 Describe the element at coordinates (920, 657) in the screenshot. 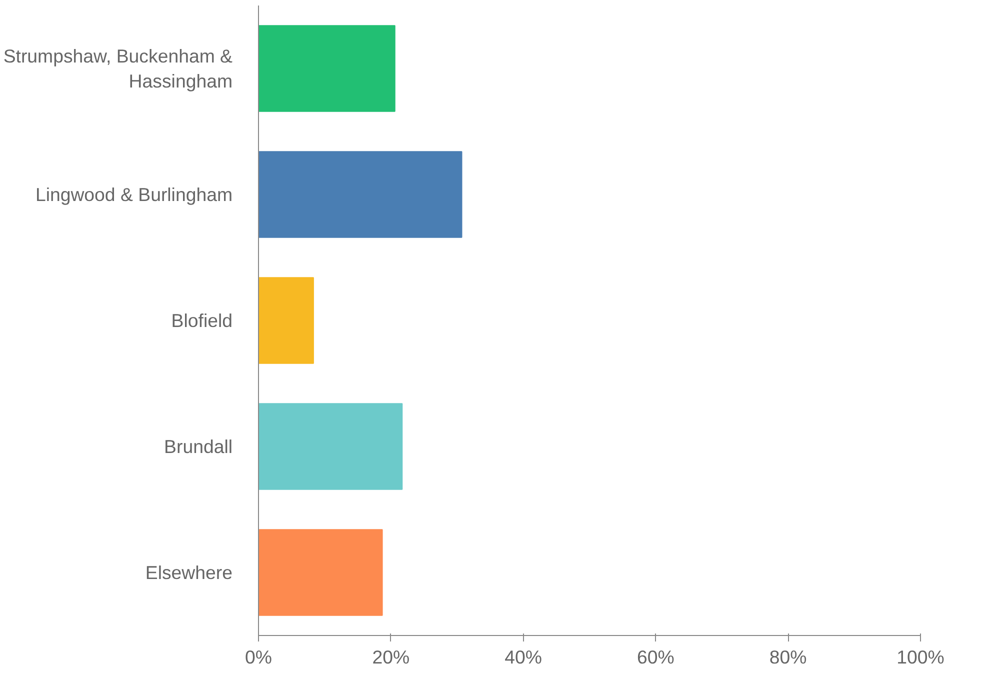

I see `x-tick-label: 100%` at that location.